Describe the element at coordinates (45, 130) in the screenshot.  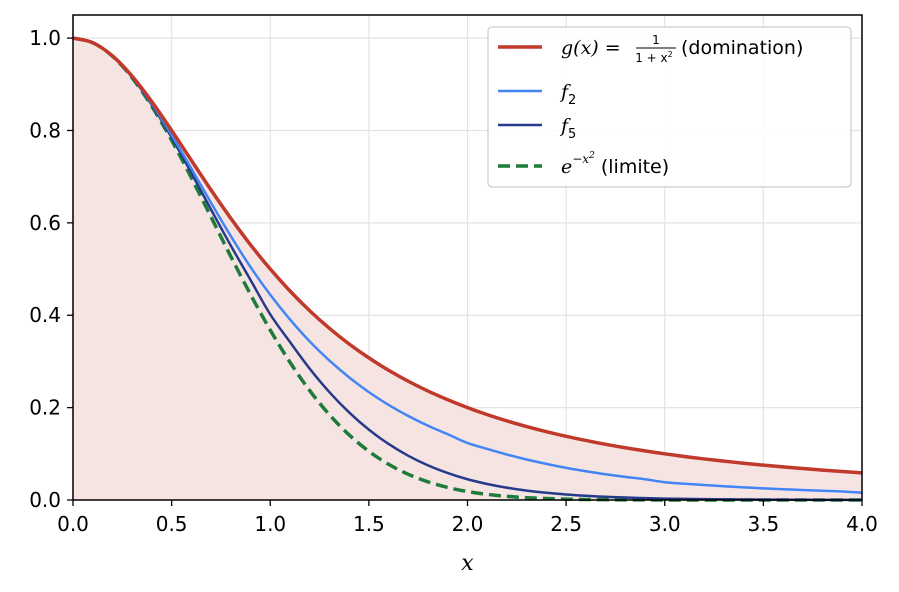
I see `y-tick-label: 0.8` at that location.